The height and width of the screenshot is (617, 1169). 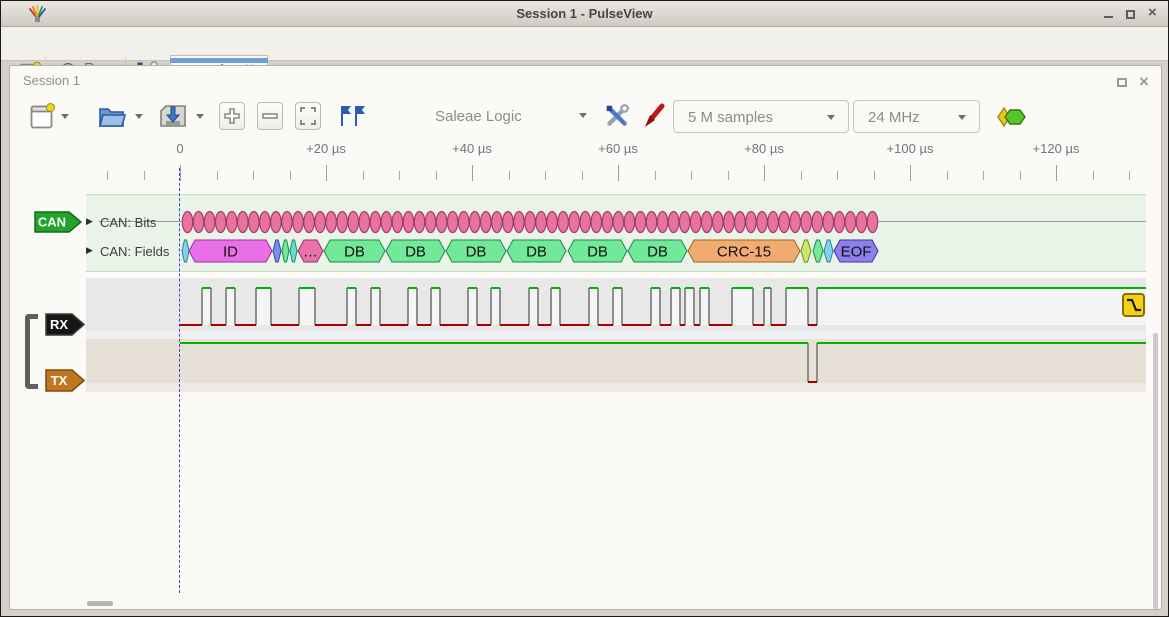 I want to click on row-expander-fields: ▶, so click(x=89, y=250).